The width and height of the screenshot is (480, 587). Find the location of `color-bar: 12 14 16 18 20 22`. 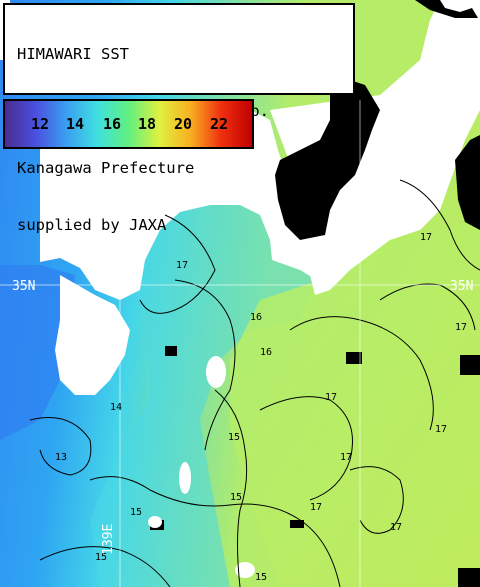

color-bar: 12 14 16 18 20 22 is located at coordinates (128, 124).